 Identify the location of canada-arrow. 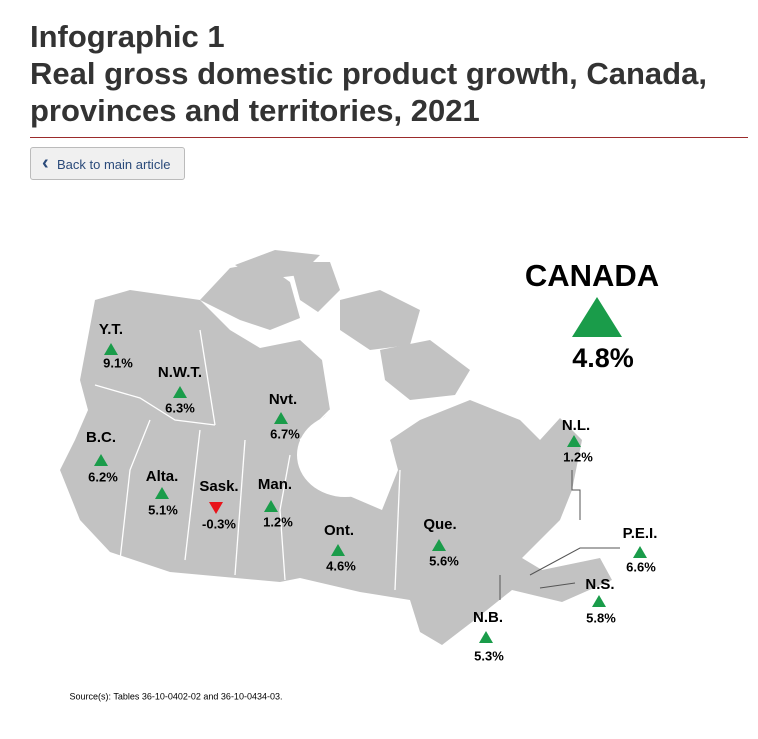
(597, 317).